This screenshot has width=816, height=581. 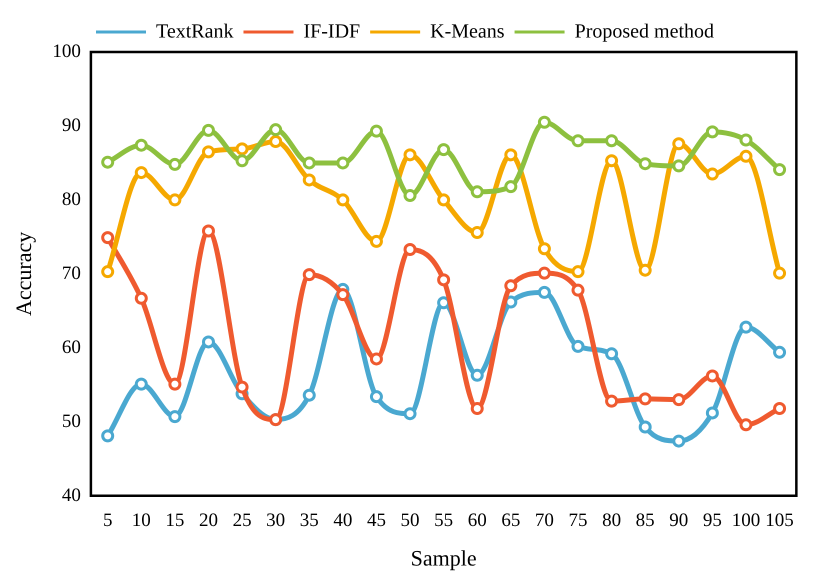 I want to click on x-tick-label: 55, so click(x=444, y=521).